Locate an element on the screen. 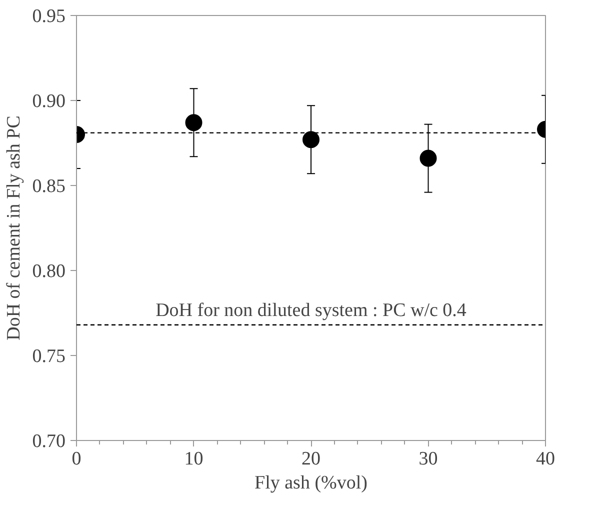  x-axis-title: Fly ash (%vol) is located at coordinates (311, 483).